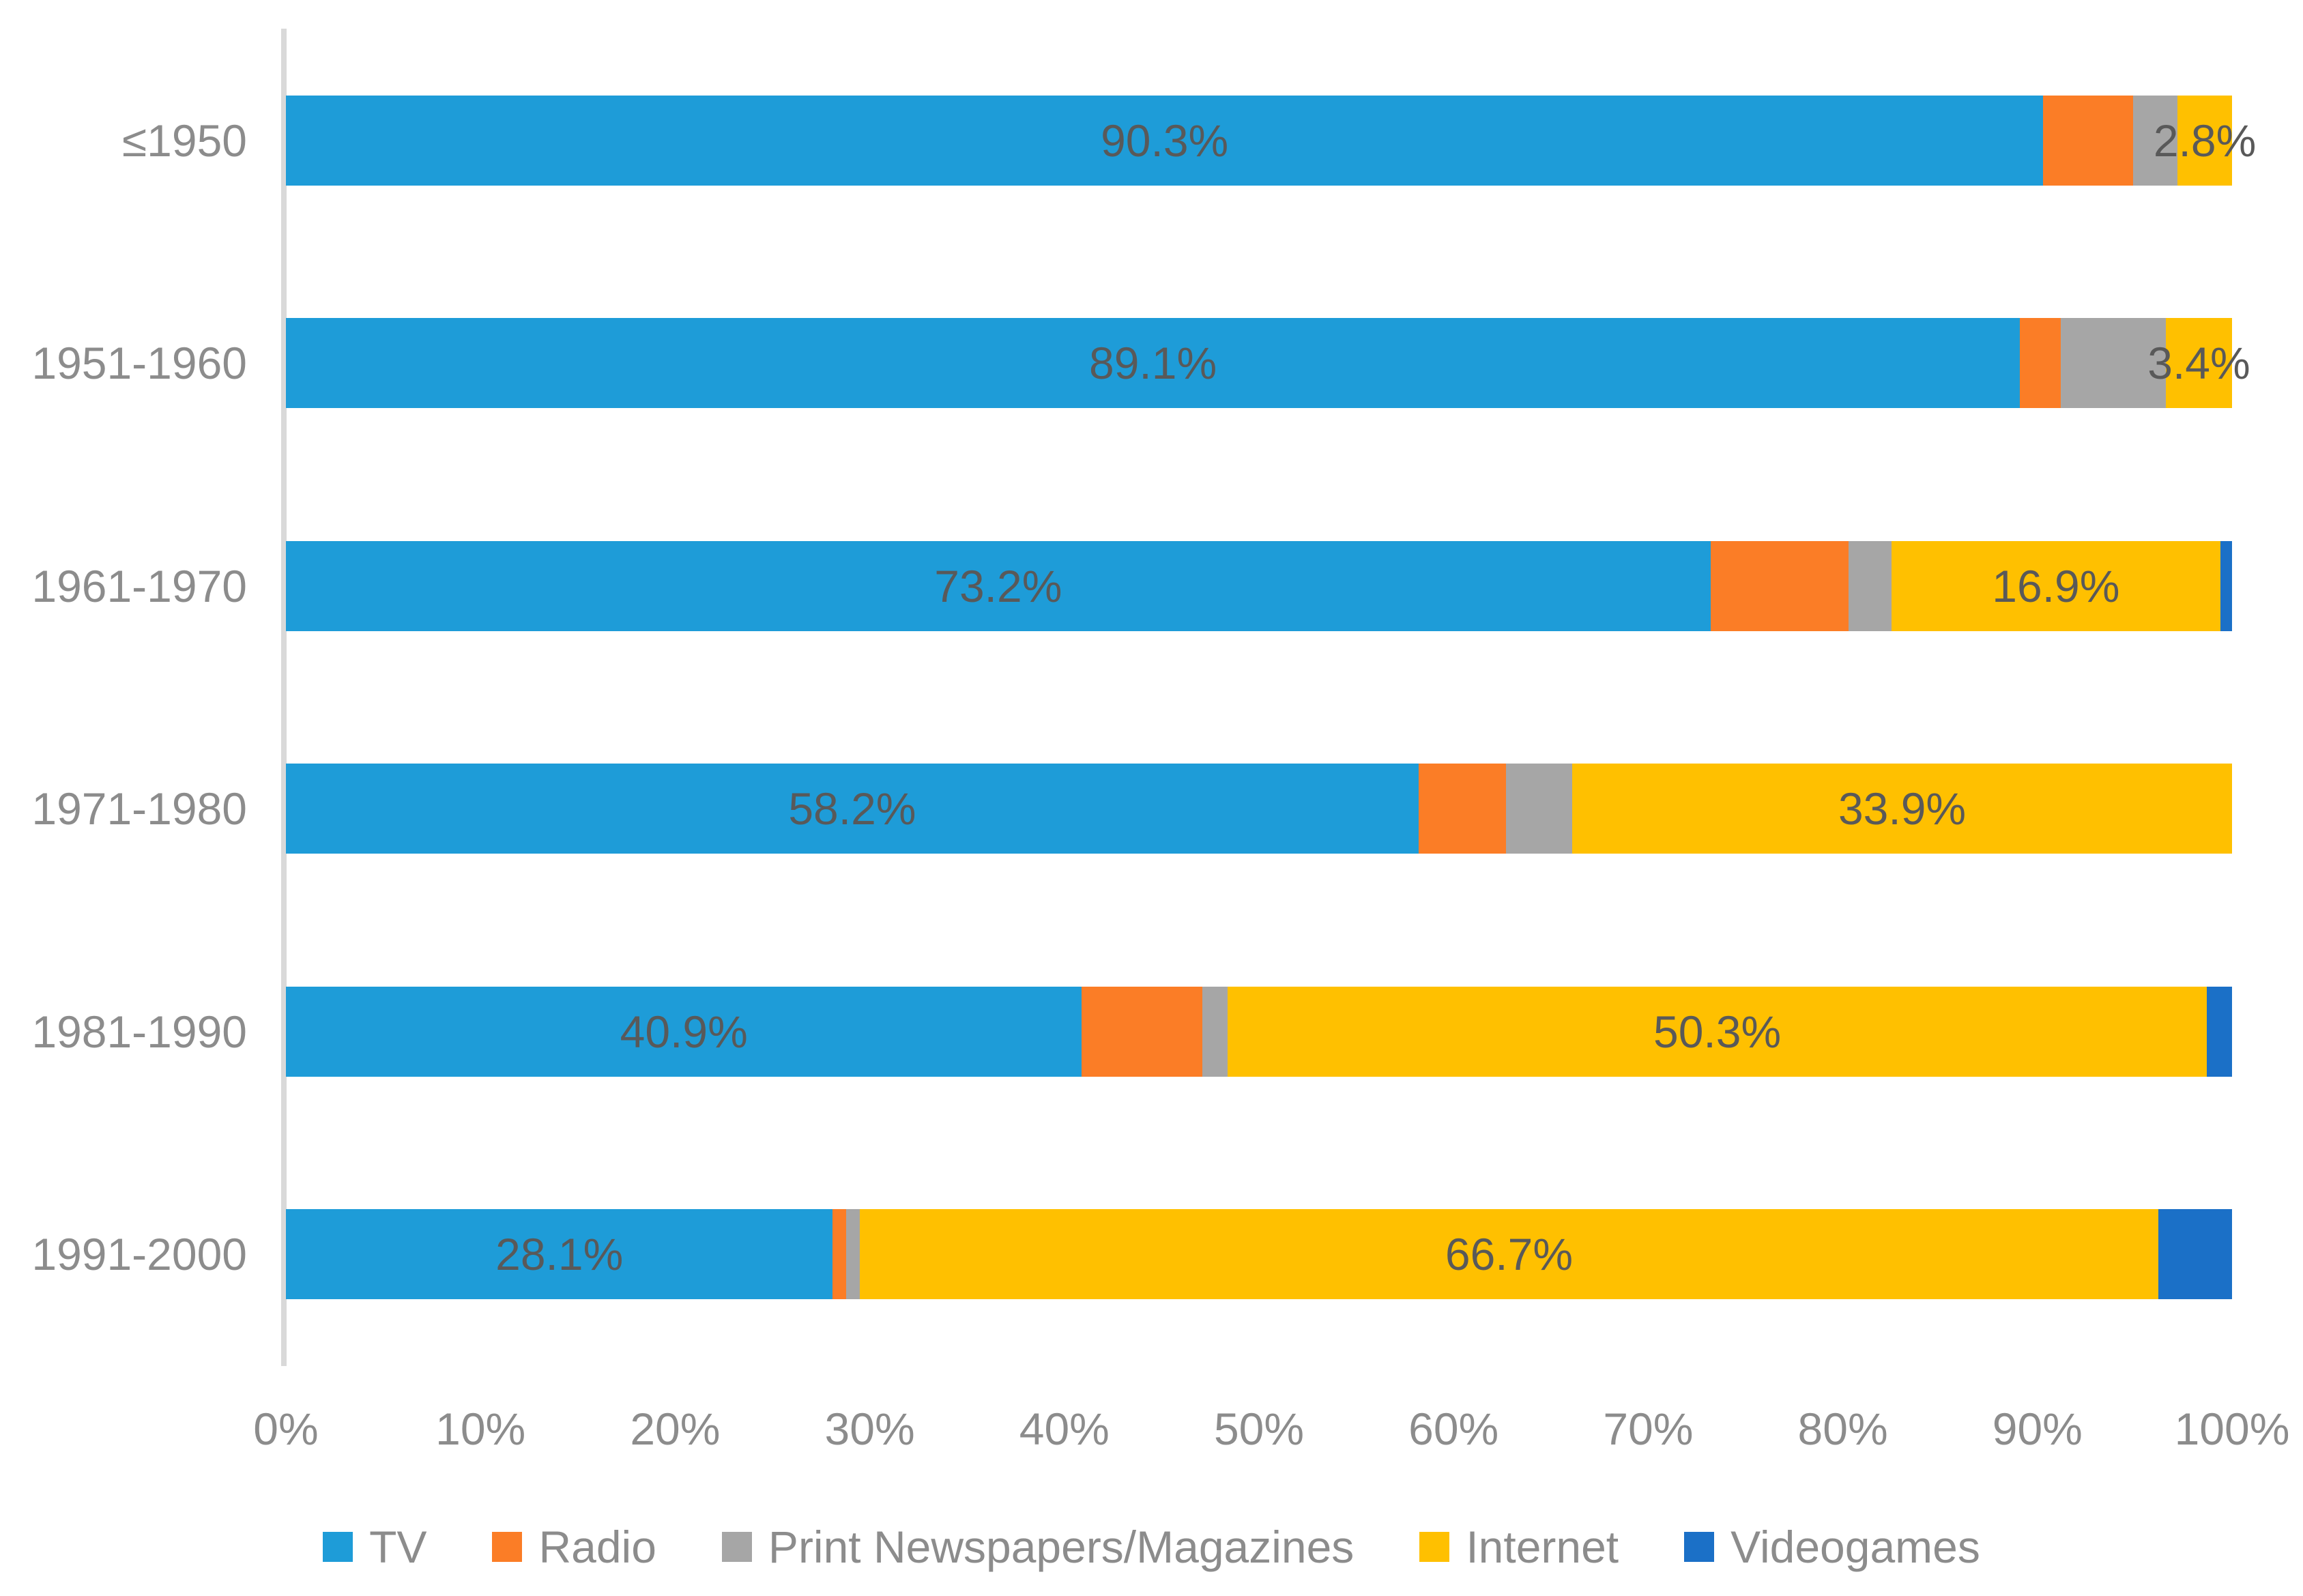 This screenshot has height=1596, width=2303. Describe the element at coordinates (1065, 1429) in the screenshot. I see `x-axis-tick-label: 40%` at that location.